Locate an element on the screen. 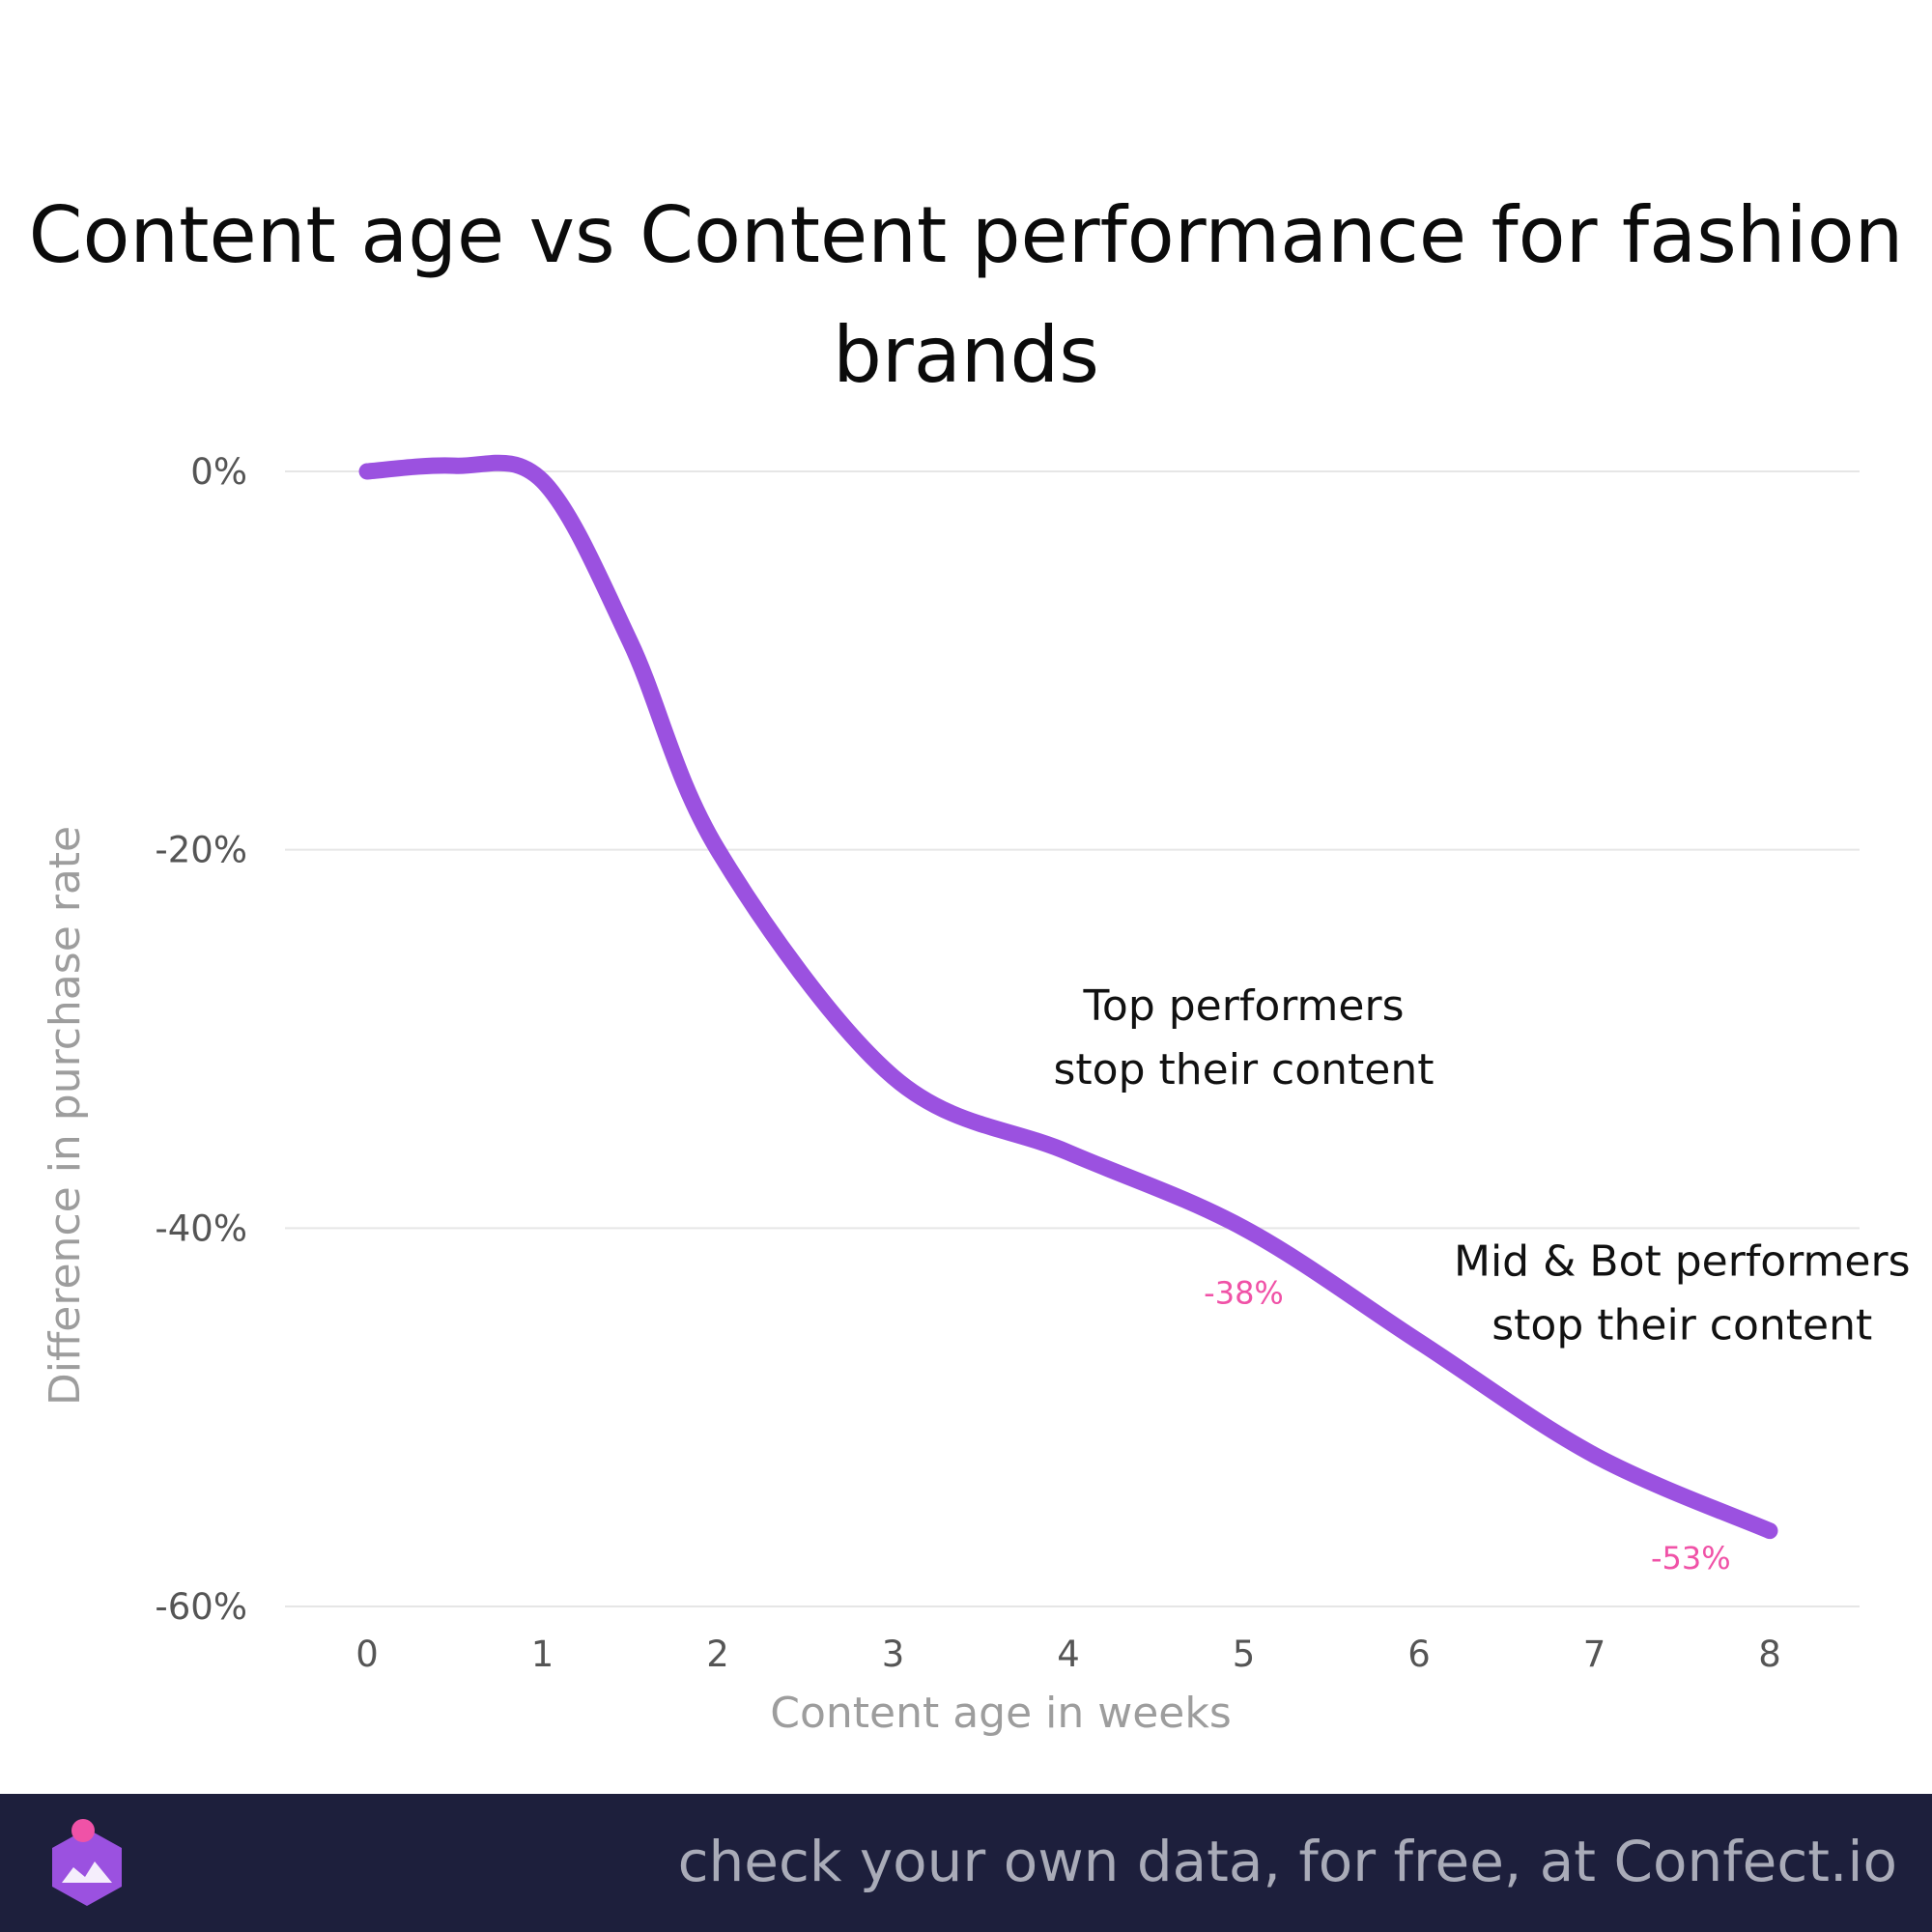 The image size is (1932, 1932). data-value-label: -38% is located at coordinates (1244, 1293).